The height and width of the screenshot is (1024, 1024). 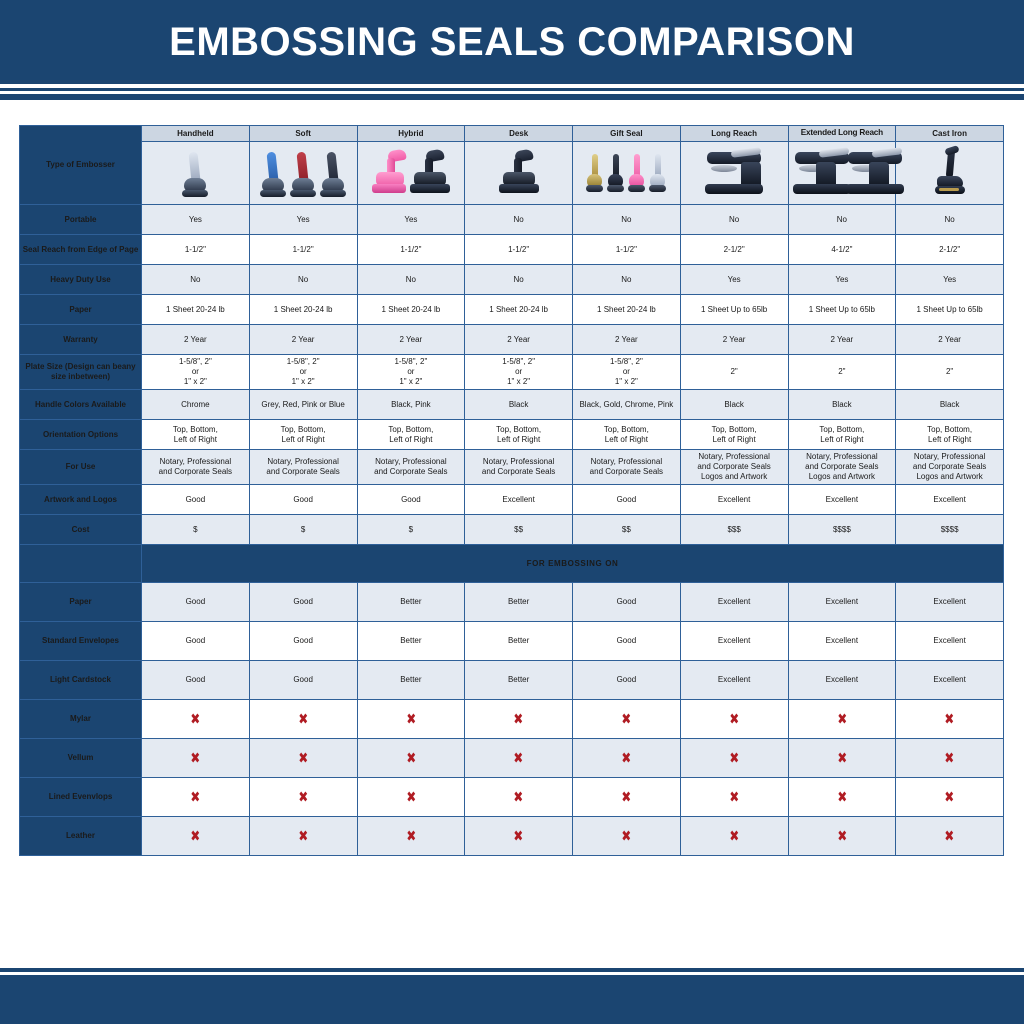 What do you see at coordinates (80, 797) in the screenshot?
I see `row-label-lined-evenvlops: Lined Evenvlops` at bounding box center [80, 797].